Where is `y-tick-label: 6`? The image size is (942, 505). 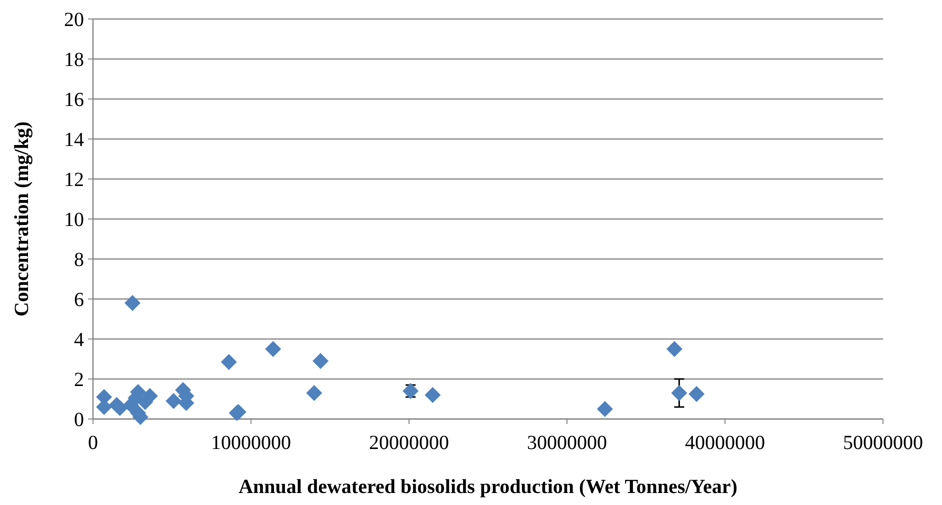
y-tick-label: 6 is located at coordinates (79, 300).